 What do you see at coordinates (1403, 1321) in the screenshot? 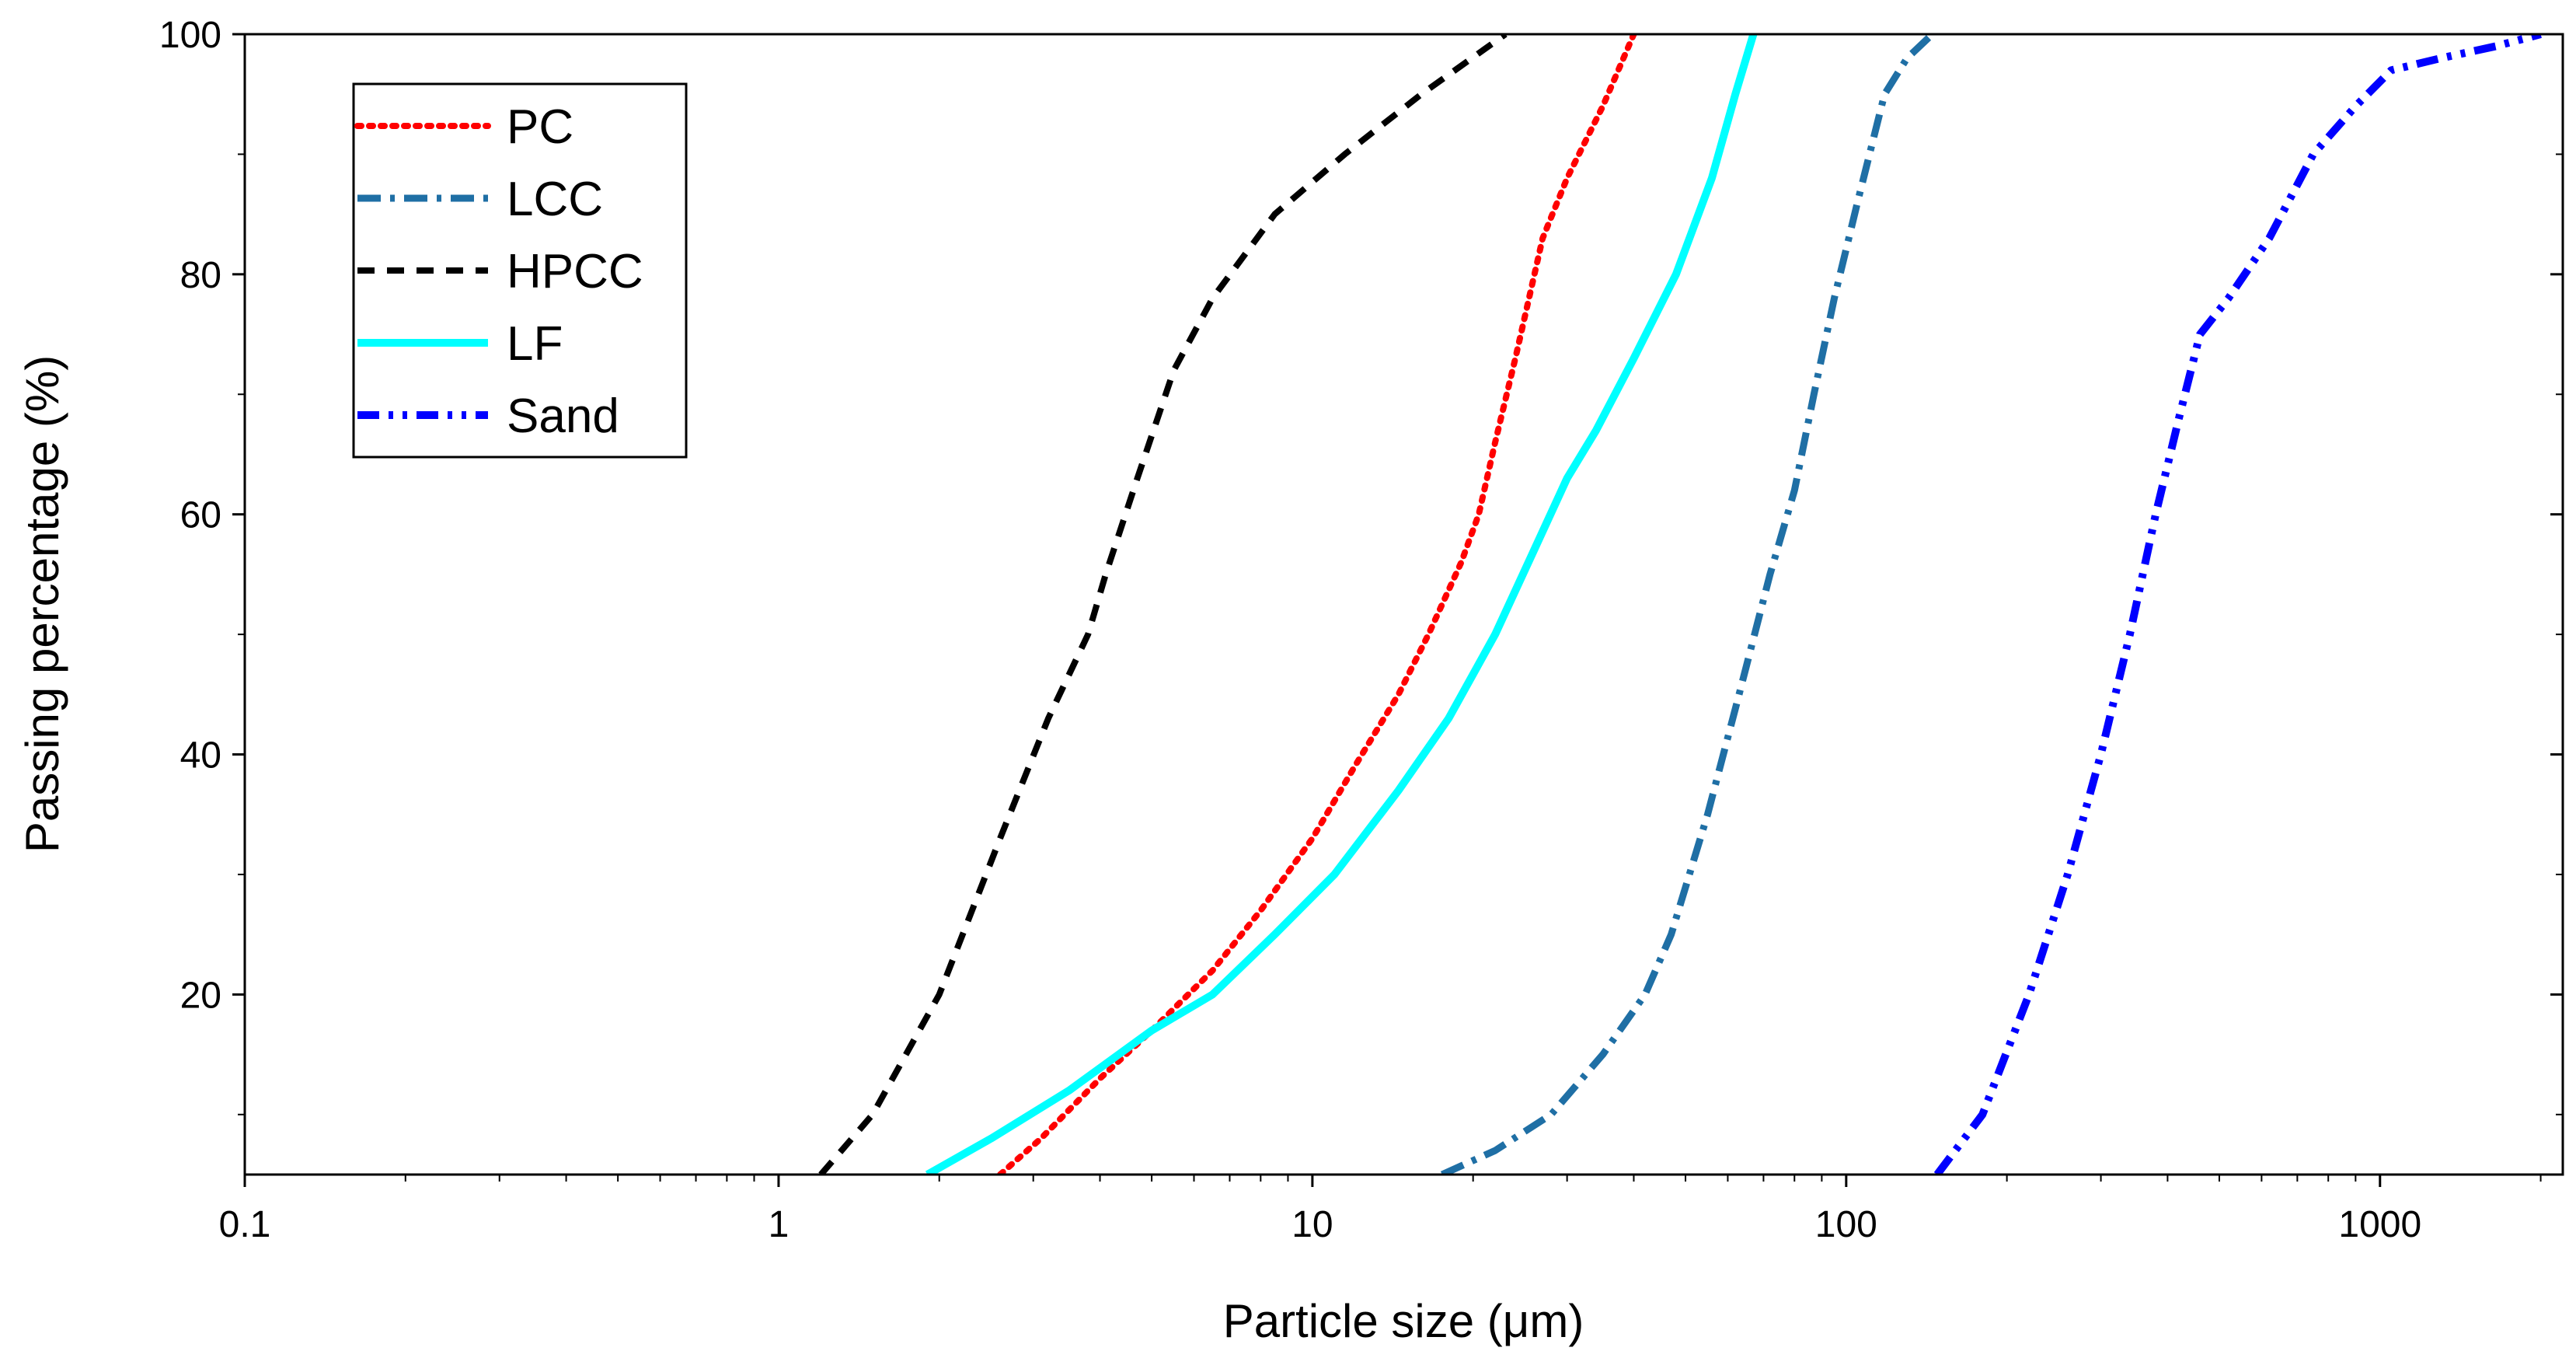
I see `x-axis-title: Particle size (μm)` at bounding box center [1403, 1321].